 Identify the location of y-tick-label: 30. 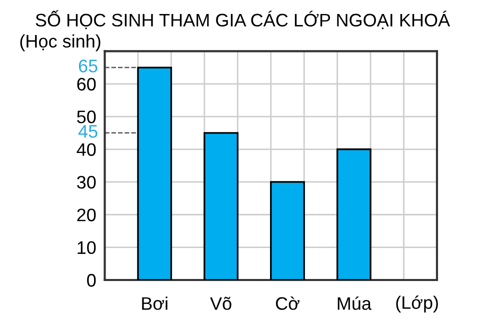
(86, 182).